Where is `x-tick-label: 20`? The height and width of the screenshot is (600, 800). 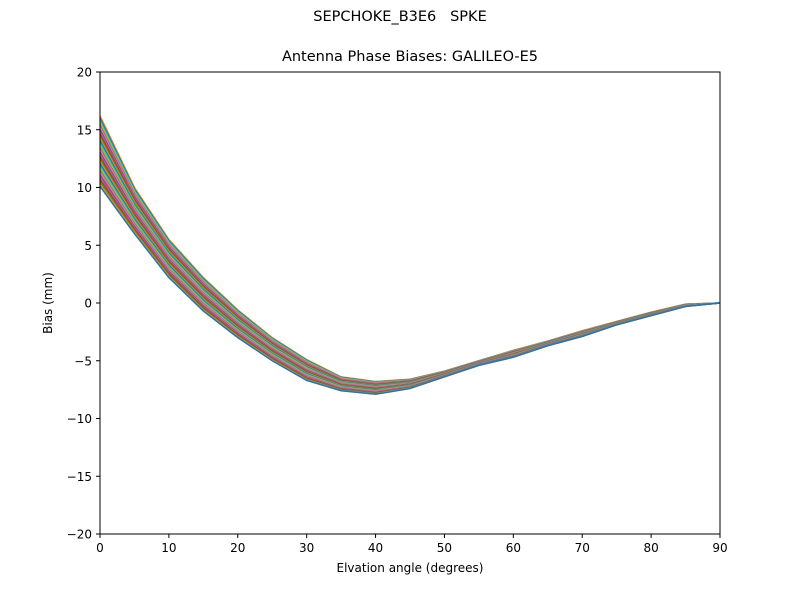 x-tick-label: 20 is located at coordinates (237, 548).